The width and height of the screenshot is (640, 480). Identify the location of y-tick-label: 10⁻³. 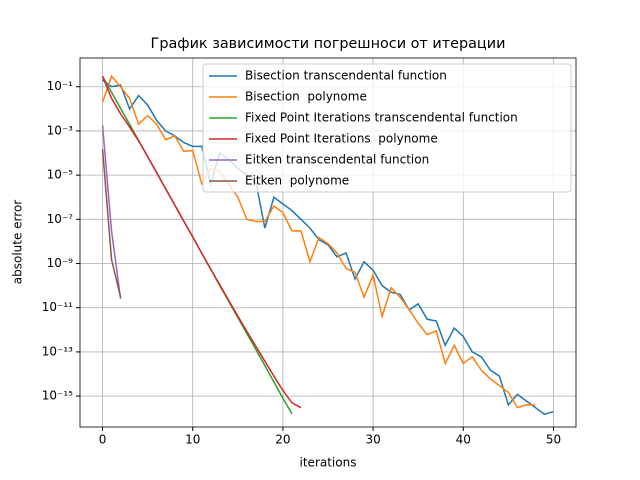
(60, 130).